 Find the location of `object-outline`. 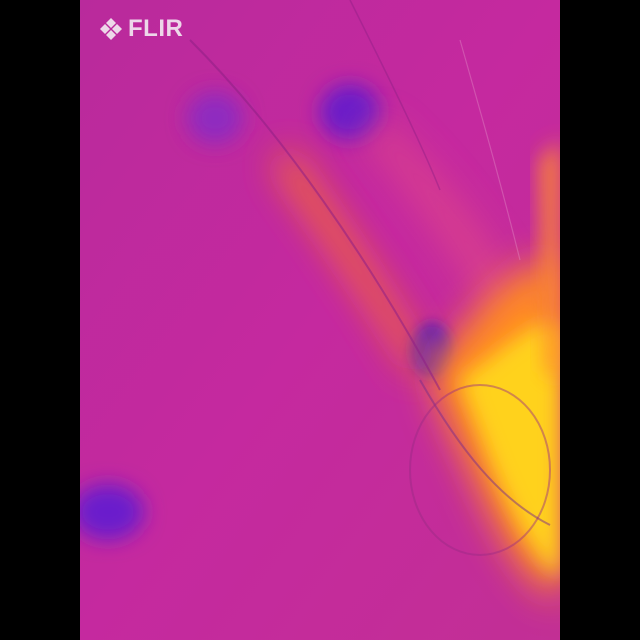

object-outline is located at coordinates (480, 470).